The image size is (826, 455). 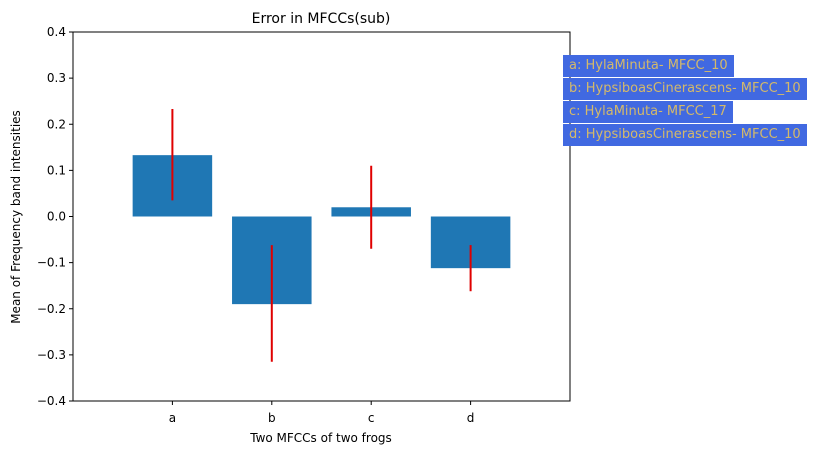 I want to click on y-tick-label: −0.1, so click(x=51, y=263).